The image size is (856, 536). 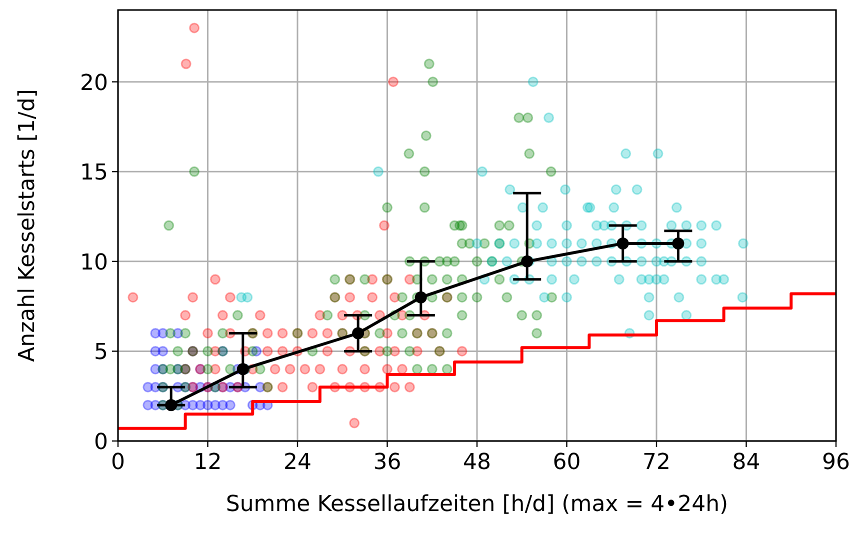 What do you see at coordinates (746, 462) in the screenshot?
I see `x-tick-label: 84` at bounding box center [746, 462].